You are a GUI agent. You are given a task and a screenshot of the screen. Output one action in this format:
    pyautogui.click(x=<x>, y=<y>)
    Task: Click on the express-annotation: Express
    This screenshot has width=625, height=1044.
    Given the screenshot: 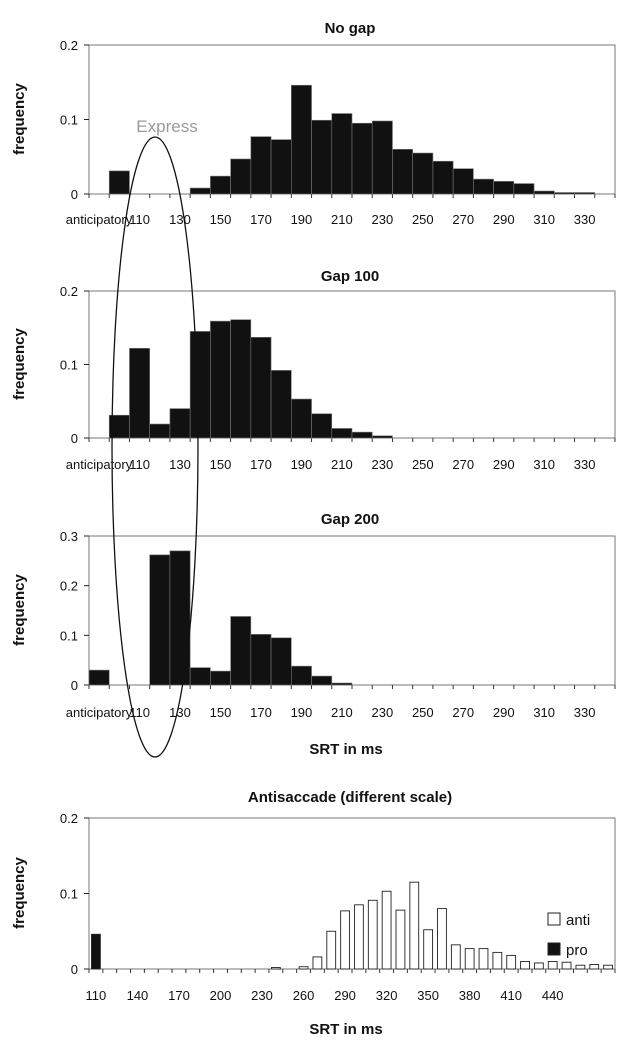 What is the action you would take?
    pyautogui.click(x=166, y=126)
    